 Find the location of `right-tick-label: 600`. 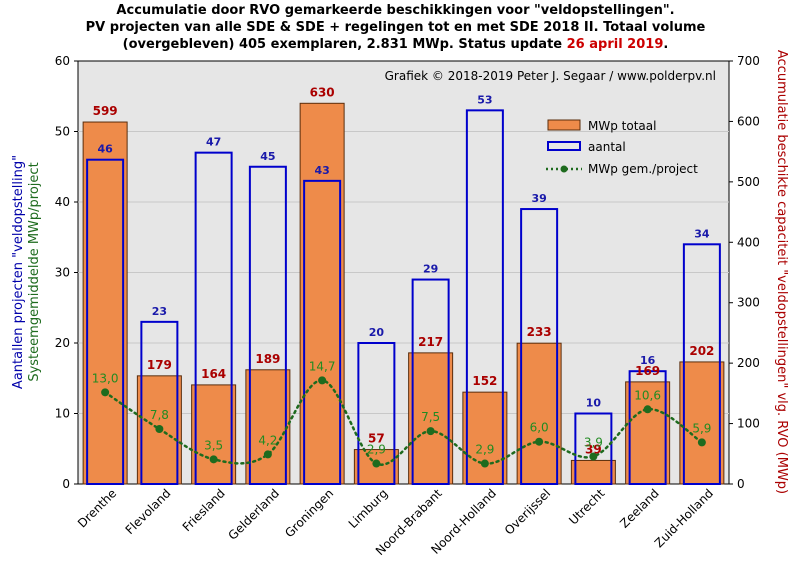

right-tick-label: 600 is located at coordinates (748, 121).